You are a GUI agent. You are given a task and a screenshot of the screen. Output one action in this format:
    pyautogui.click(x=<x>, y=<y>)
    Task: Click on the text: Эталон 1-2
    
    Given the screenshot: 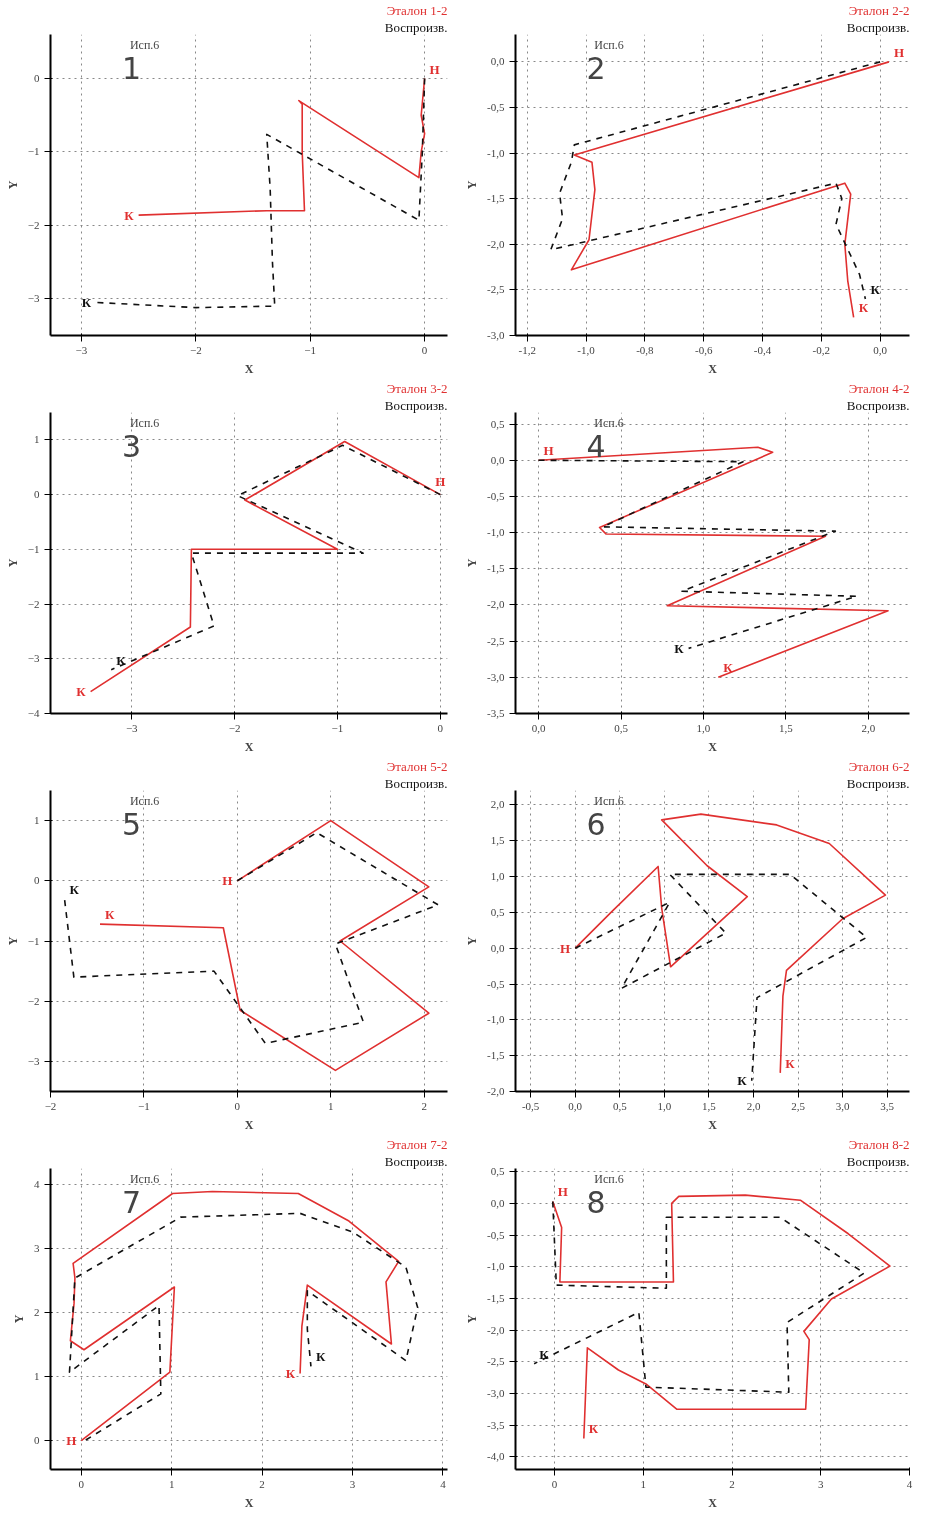 What is the action you would take?
    pyautogui.click(x=417, y=10)
    